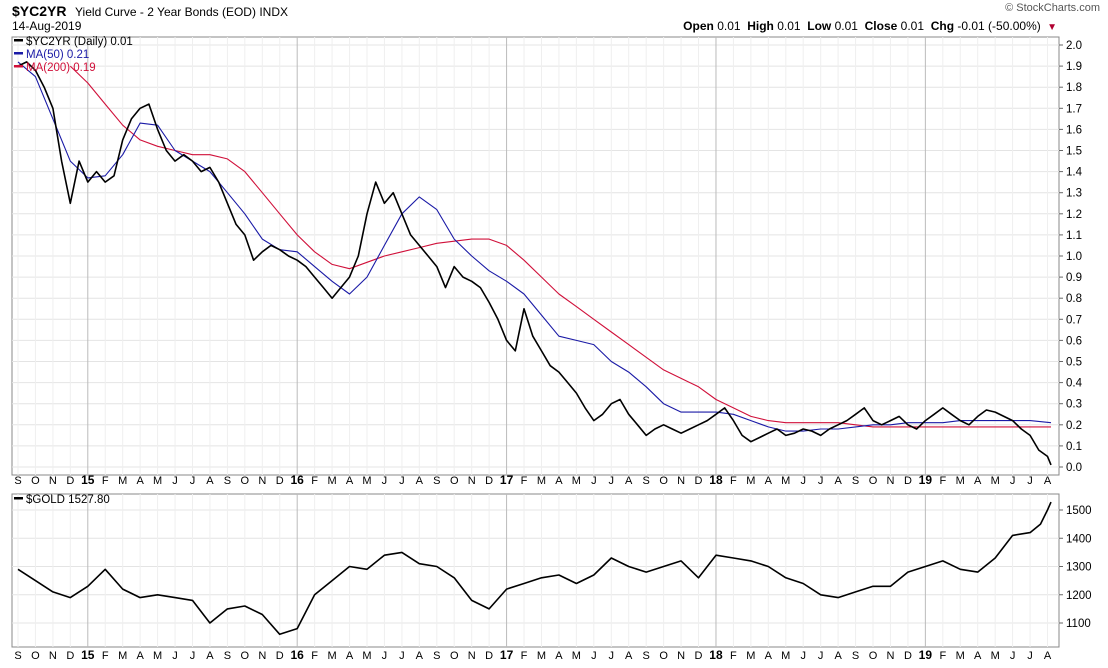 The image size is (1108, 668). Describe the element at coordinates (1074, 320) in the screenshot. I see `y-tick-label: 0.7` at that location.